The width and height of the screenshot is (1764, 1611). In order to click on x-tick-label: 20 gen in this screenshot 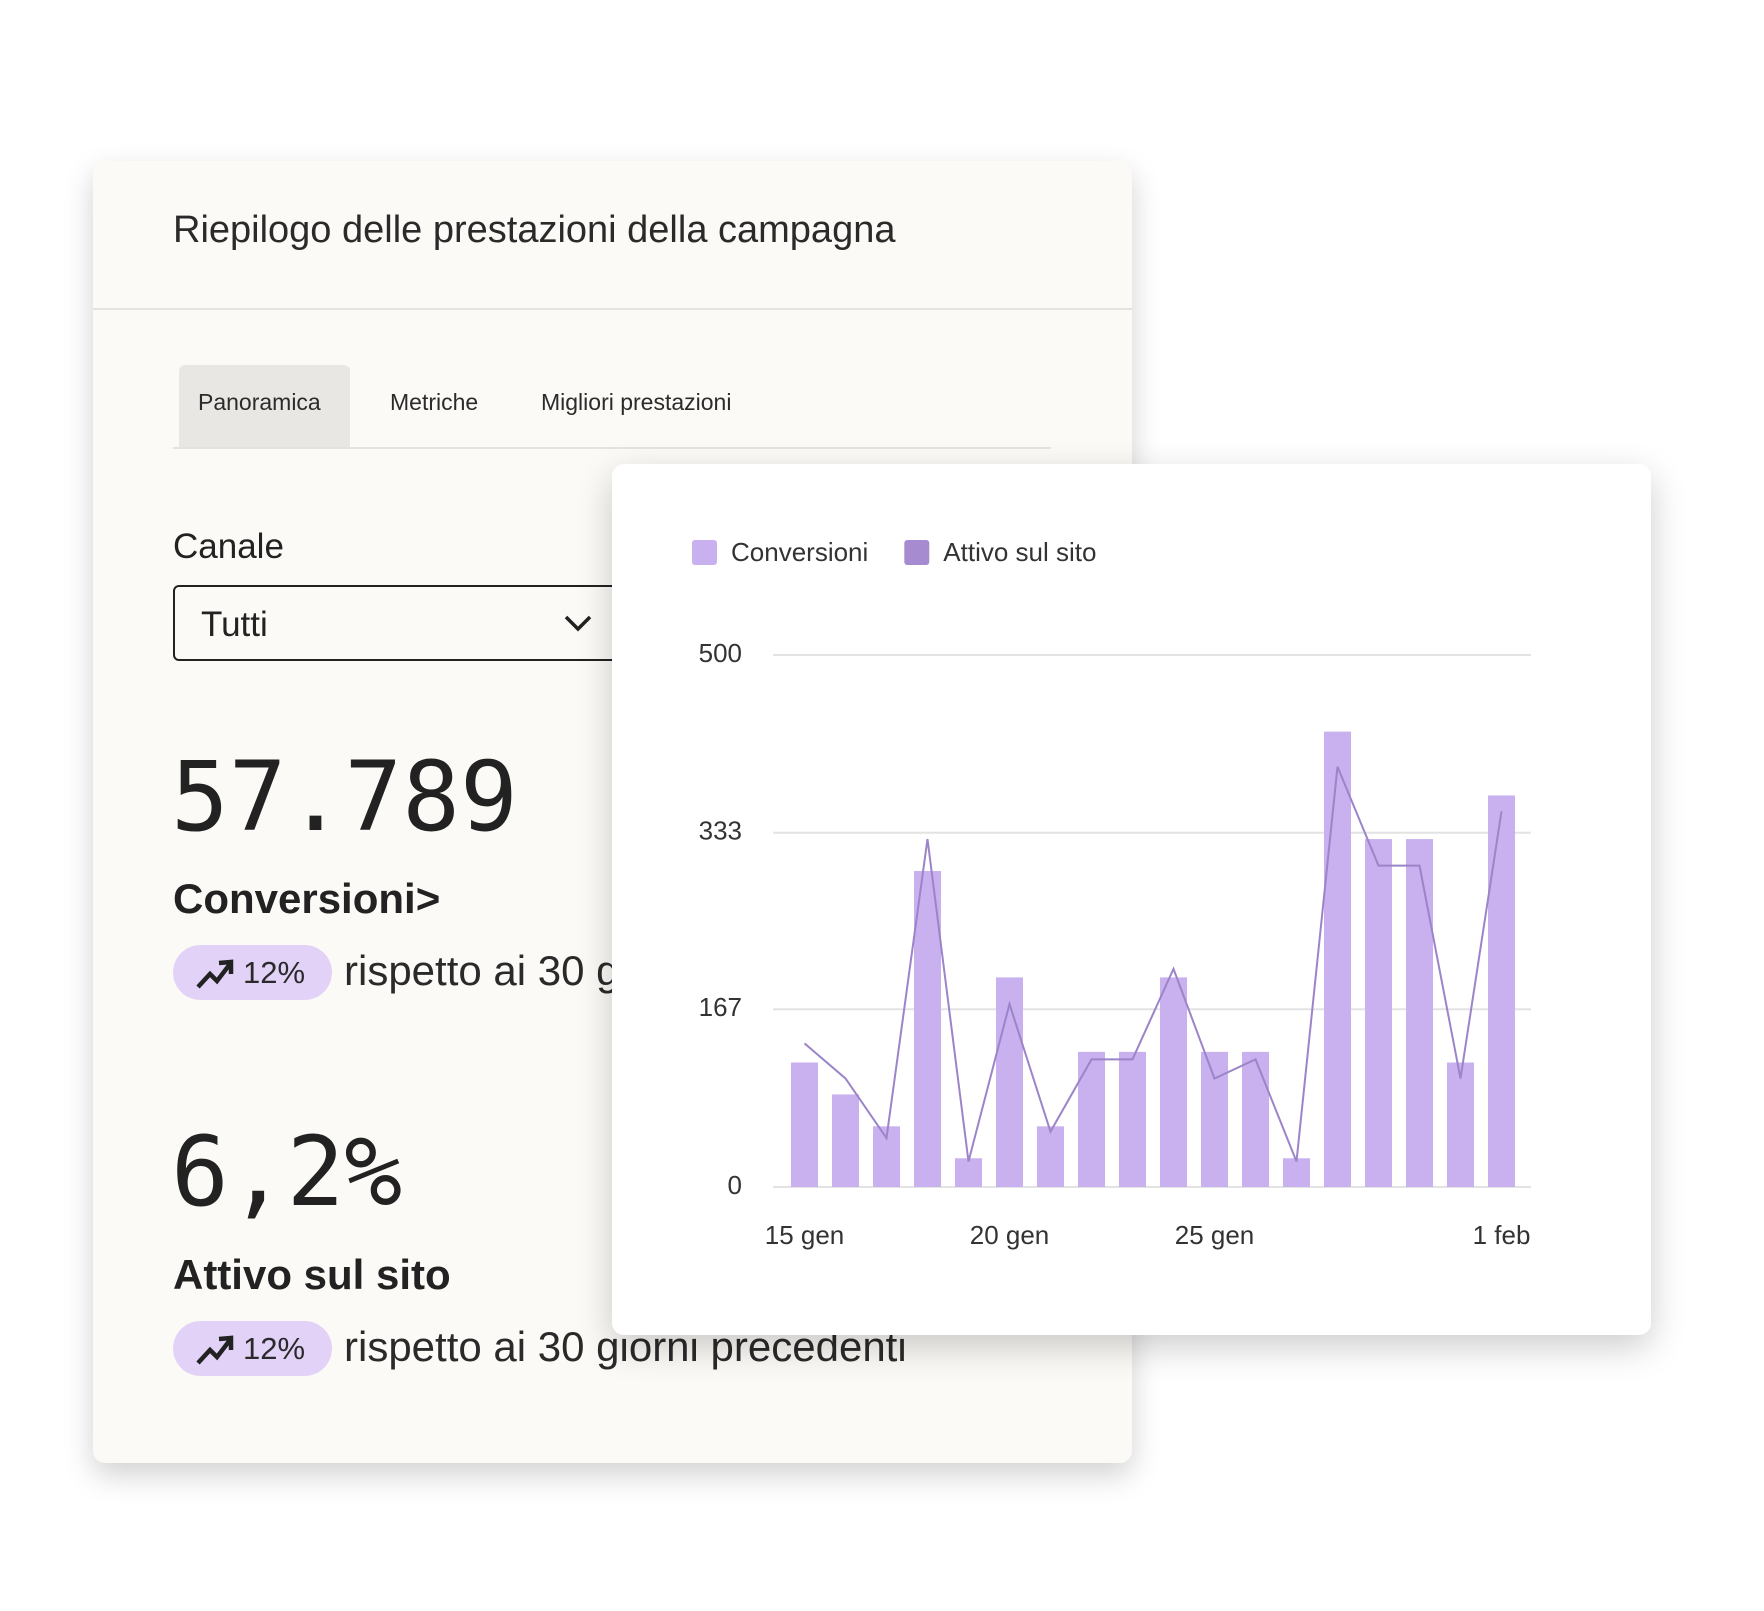, I will do `click(1010, 1235)`.